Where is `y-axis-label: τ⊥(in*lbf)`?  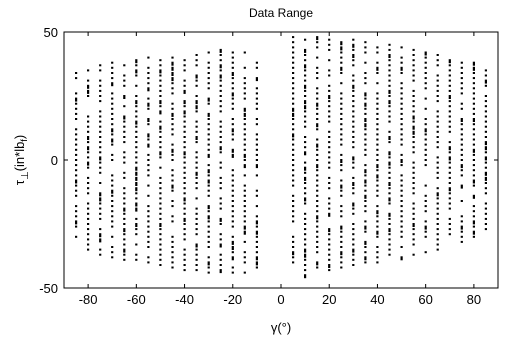 y-axis-label: τ⊥(in*lbf) is located at coordinates (21, 160).